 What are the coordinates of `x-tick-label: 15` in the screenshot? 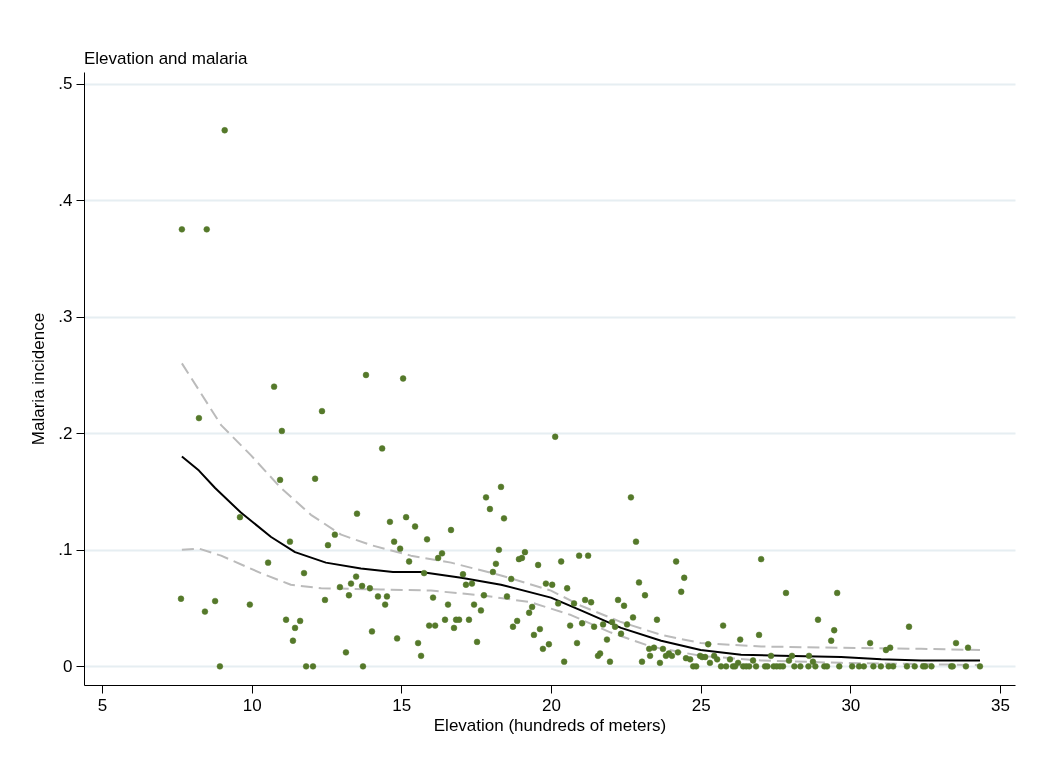 It's located at (402, 705).